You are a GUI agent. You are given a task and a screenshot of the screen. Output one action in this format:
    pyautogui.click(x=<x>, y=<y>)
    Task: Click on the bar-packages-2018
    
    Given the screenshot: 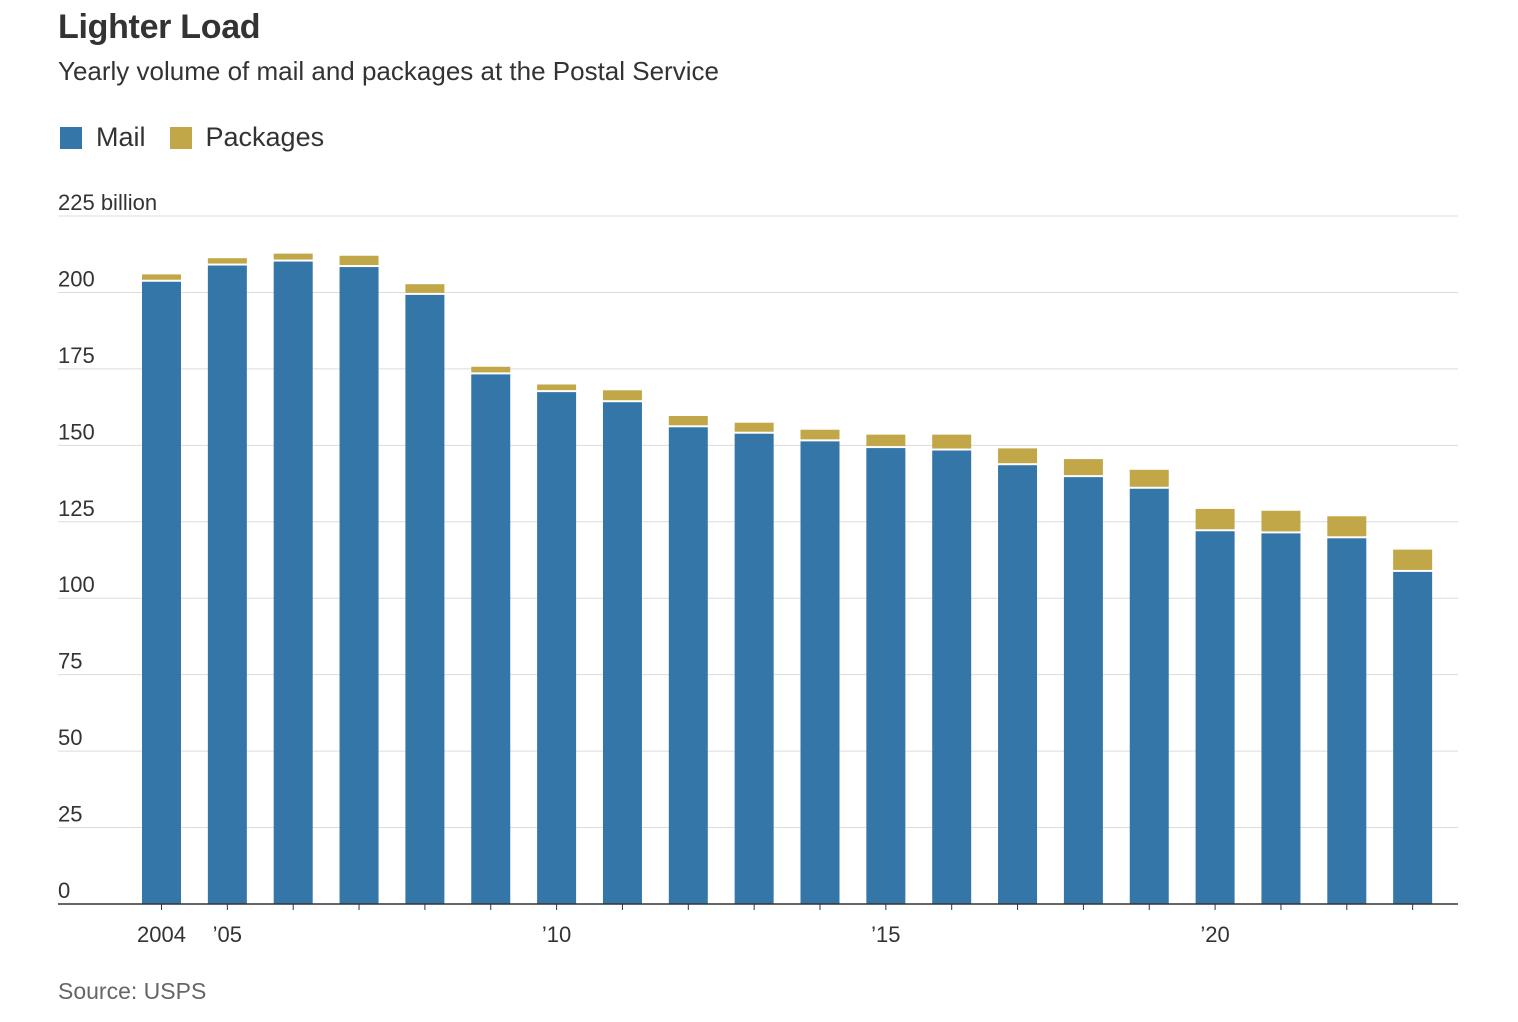 What is the action you would take?
    pyautogui.click(x=1083, y=467)
    